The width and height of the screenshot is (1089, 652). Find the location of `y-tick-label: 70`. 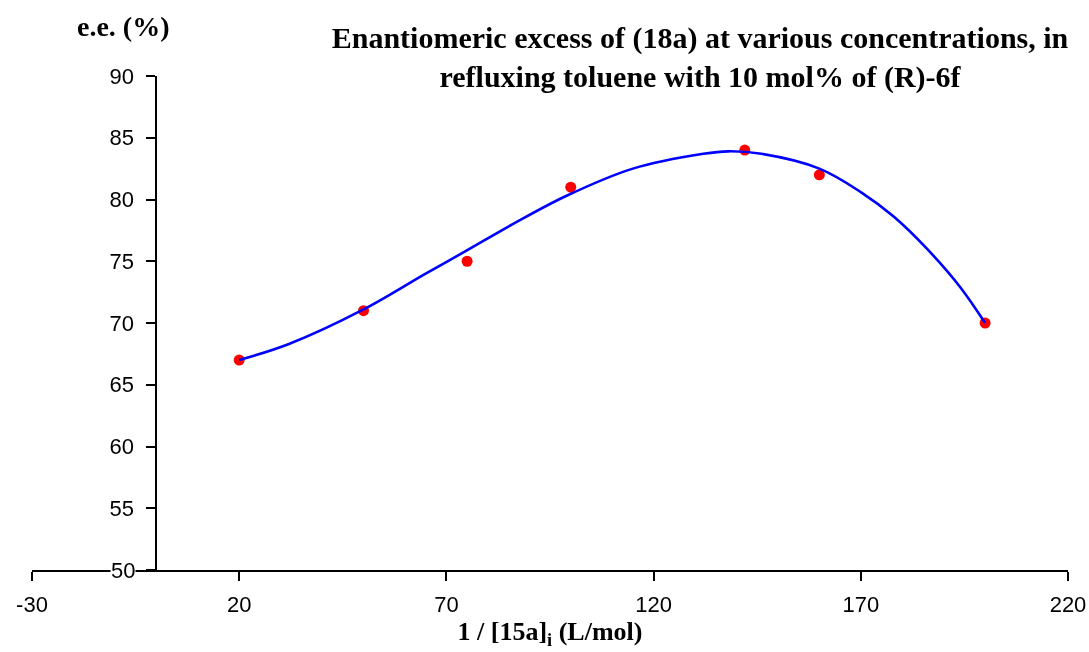

y-tick-label: 70 is located at coordinates (121, 323).